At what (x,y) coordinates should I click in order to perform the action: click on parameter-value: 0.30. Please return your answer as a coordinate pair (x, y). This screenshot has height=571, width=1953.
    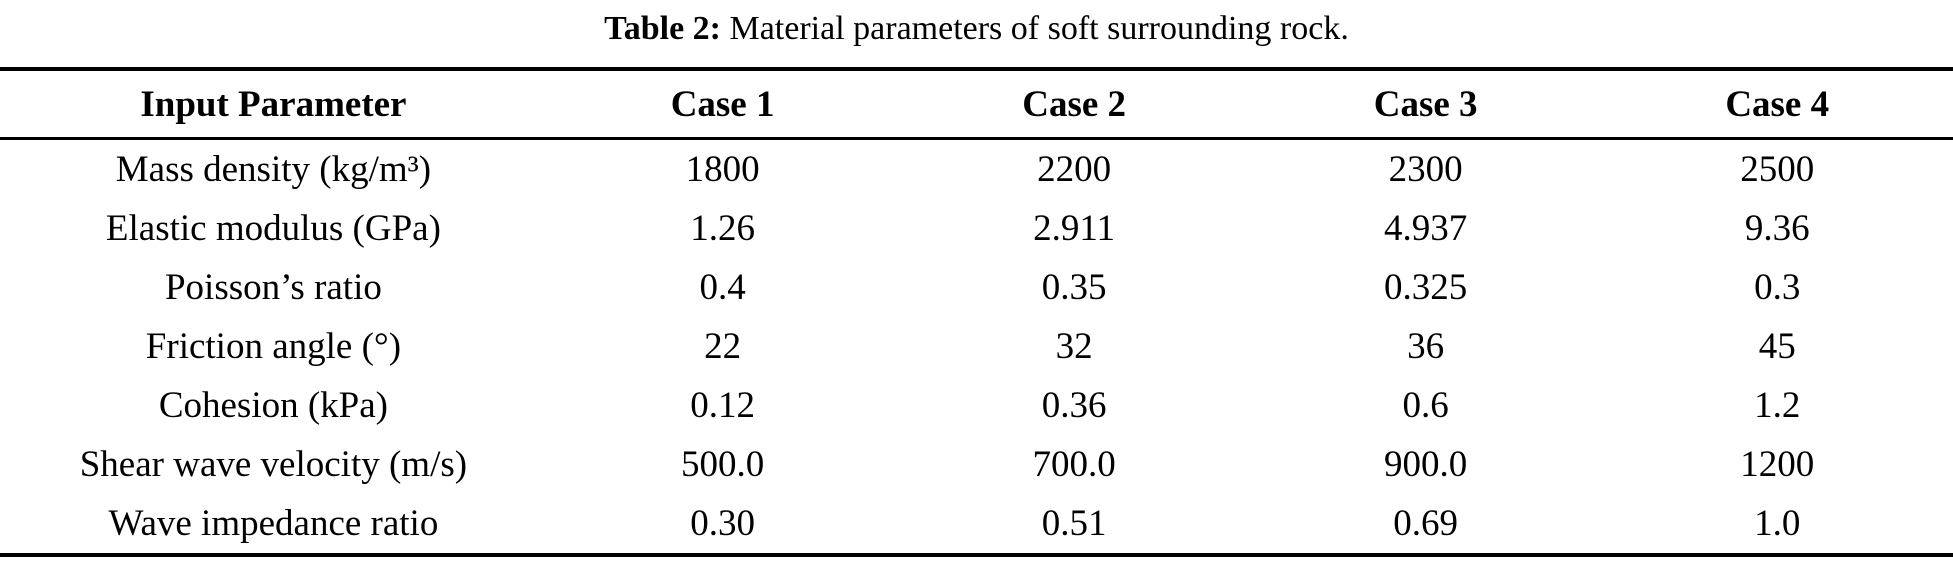
    Looking at the image, I should click on (722, 523).